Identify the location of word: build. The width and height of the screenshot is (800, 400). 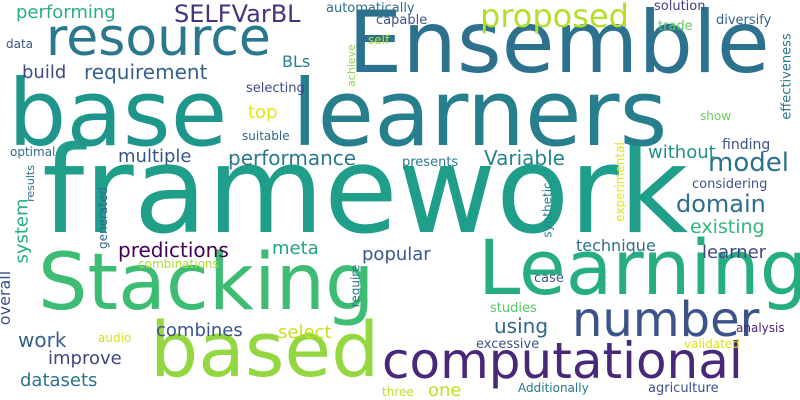
(44, 72).